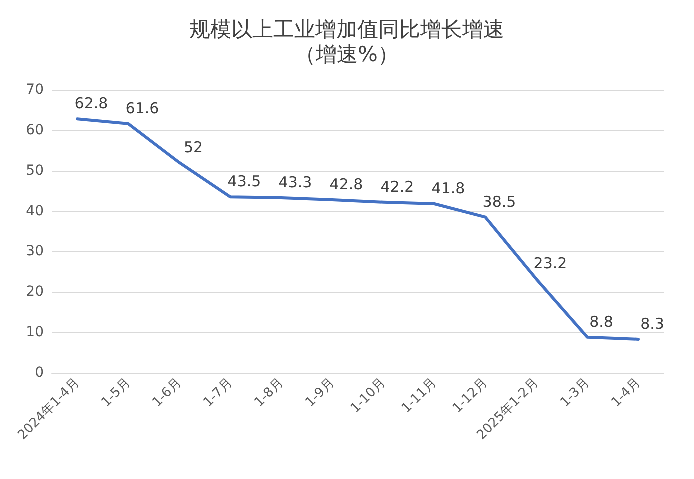 The image size is (694, 479). Describe the element at coordinates (35, 252) in the screenshot. I see `y-tick-label: 30` at that location.